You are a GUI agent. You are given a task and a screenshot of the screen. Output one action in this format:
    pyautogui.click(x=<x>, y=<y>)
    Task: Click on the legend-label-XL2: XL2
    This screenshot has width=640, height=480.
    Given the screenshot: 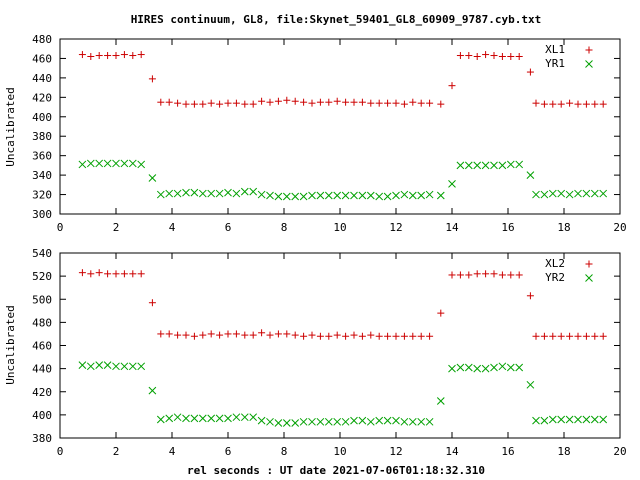 What is the action you would take?
    pyautogui.click(x=555, y=263)
    